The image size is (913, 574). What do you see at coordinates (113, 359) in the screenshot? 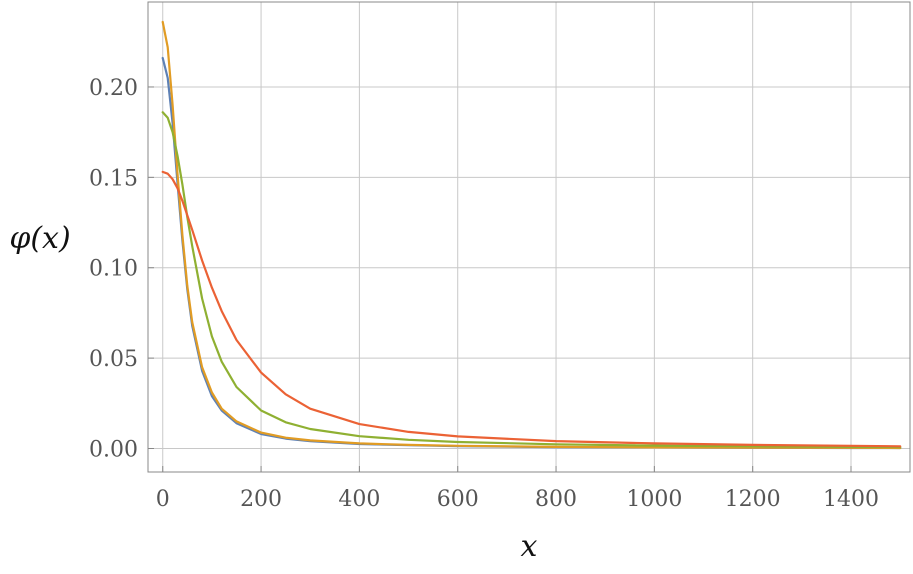
I see `y-tick-label: 0.05` at bounding box center [113, 359].